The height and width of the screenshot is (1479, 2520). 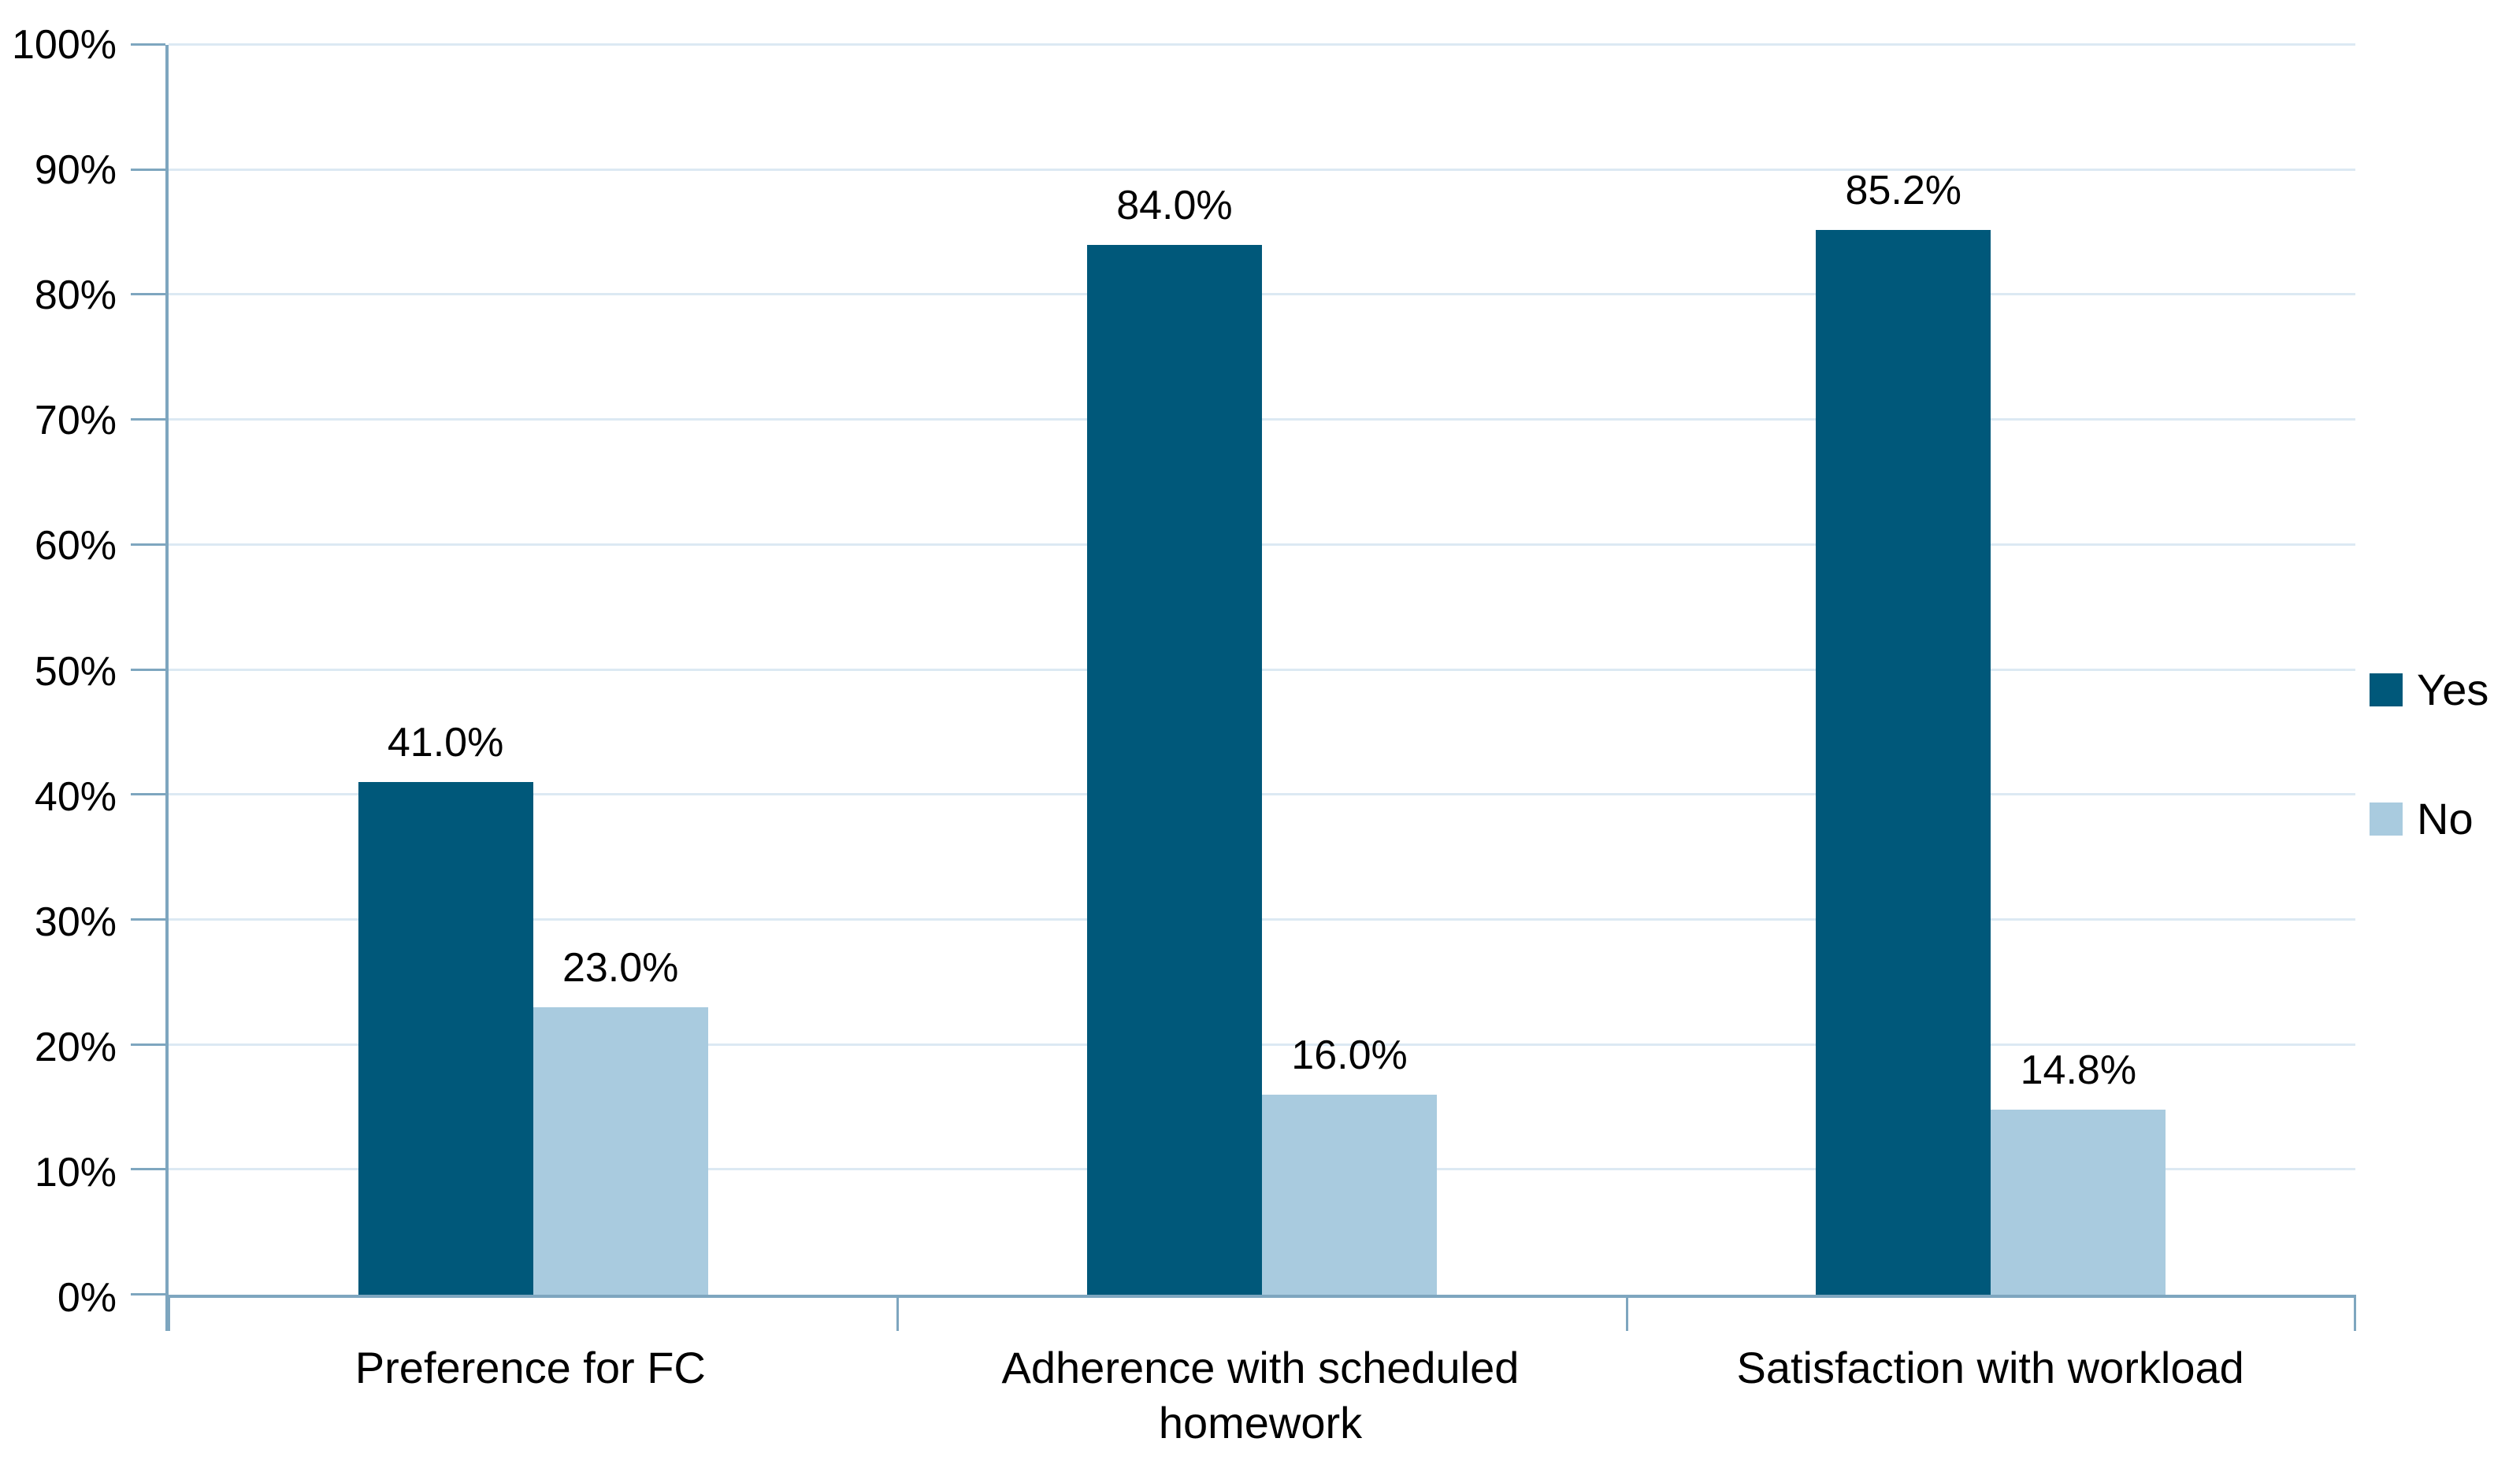 What do you see at coordinates (1903, 190) in the screenshot?
I see `data-label: 85.2%` at bounding box center [1903, 190].